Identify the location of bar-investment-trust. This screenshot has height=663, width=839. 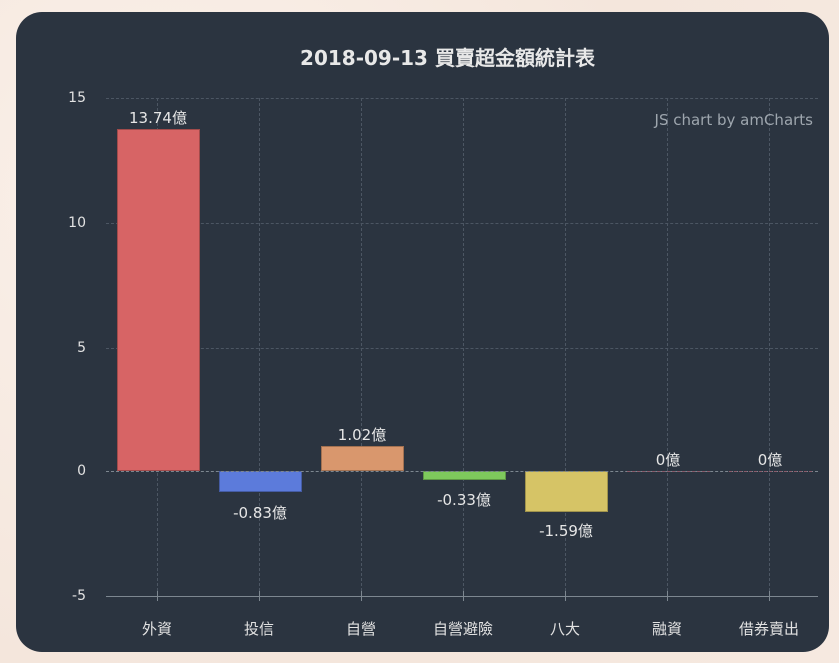
(260, 481).